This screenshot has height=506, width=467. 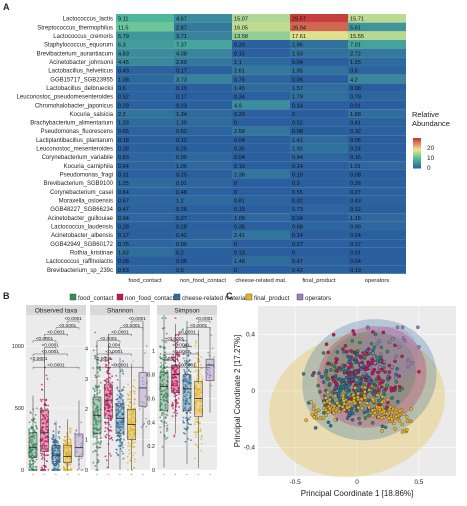 I want to click on heatmap-row-label: Corynebacterium_variabile, so click(x=78, y=158).